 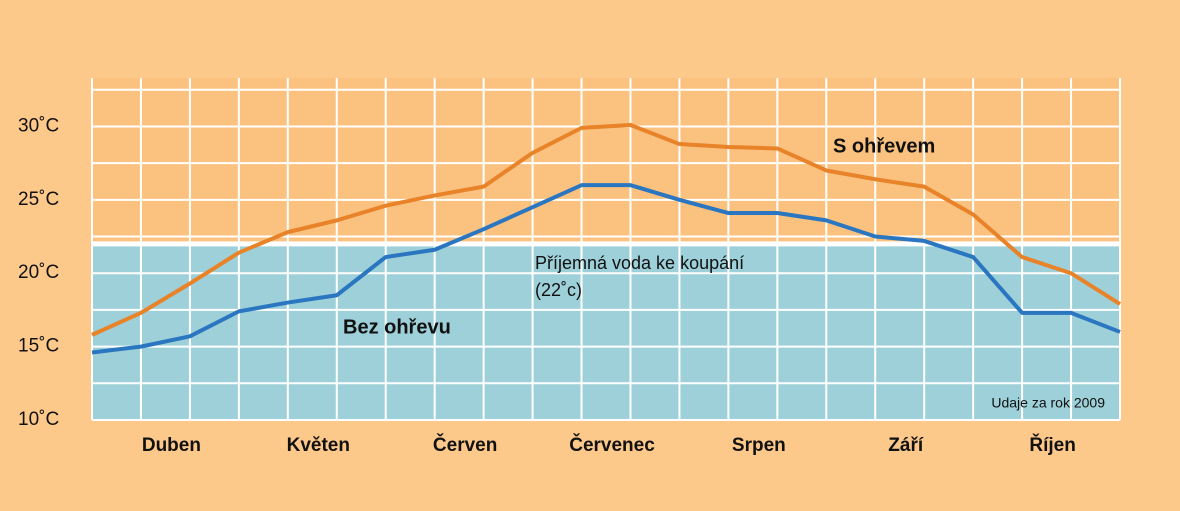 I want to click on threshold-value-label: (22˚c), so click(x=558, y=290).